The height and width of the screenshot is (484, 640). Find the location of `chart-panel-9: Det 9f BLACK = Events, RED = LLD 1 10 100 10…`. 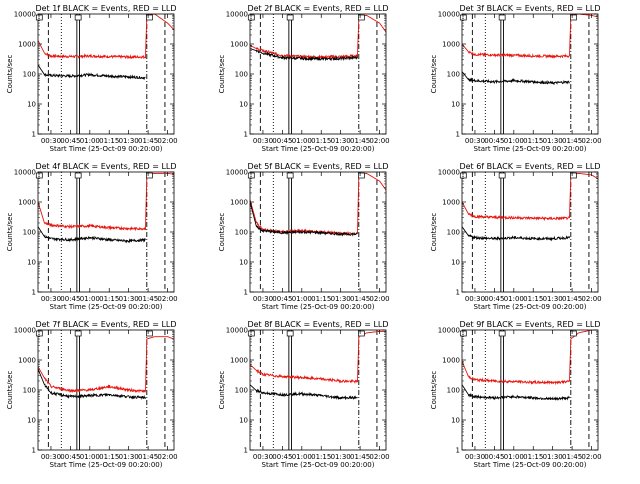

chart-panel-9: Det 9f BLACK = Events, RED = LLD 1 10 100 10… is located at coordinates (516, 394).